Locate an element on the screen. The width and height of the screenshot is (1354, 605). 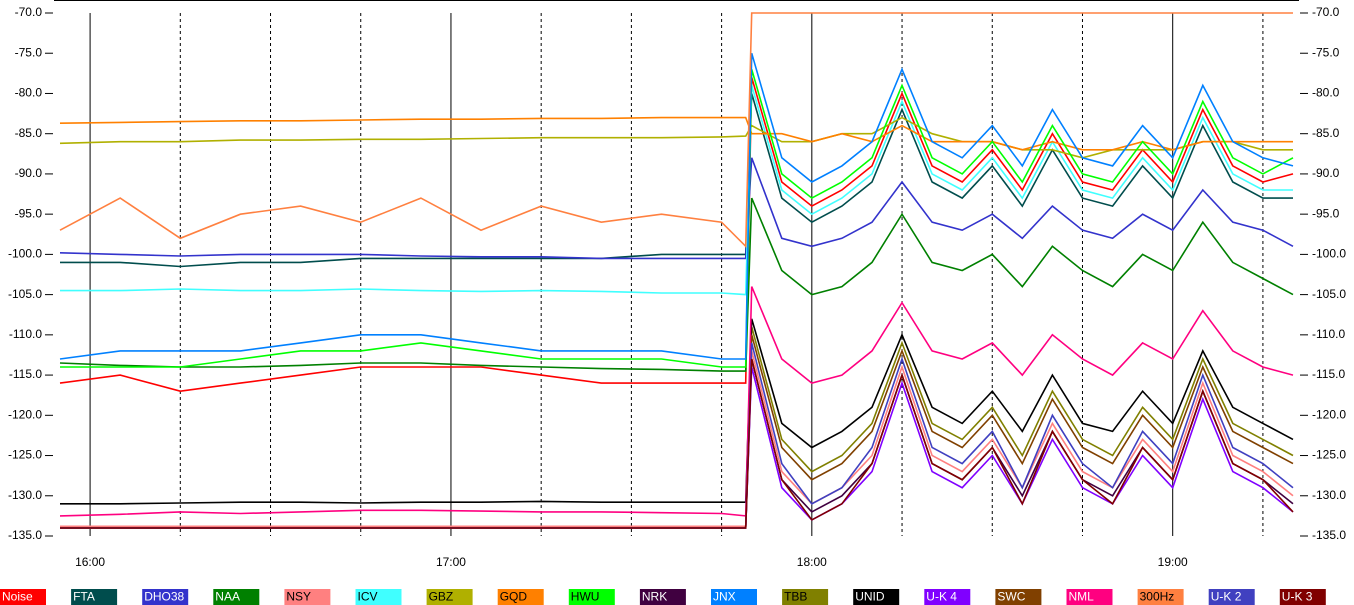
y-tick-label: -80.0 is located at coordinates (29, 93).